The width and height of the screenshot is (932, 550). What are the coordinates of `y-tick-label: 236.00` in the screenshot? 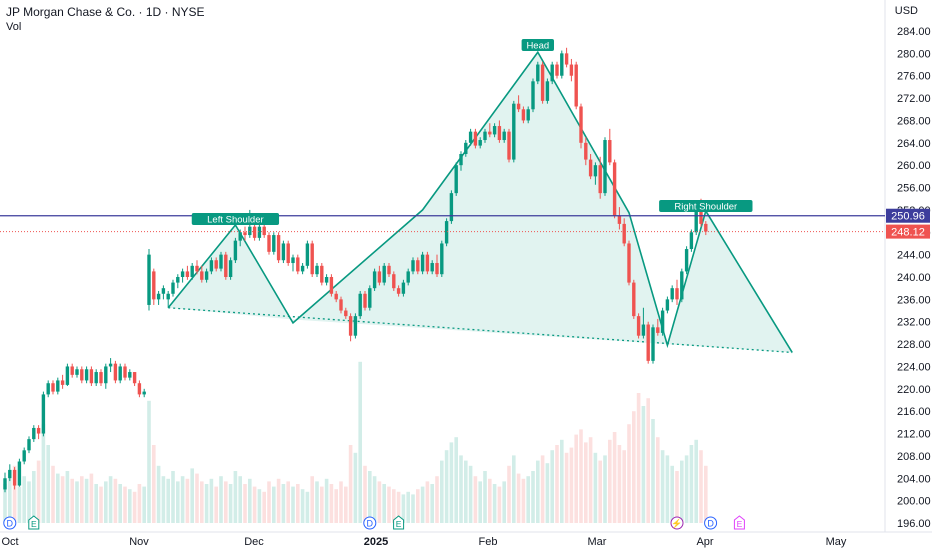 It's located at (914, 300).